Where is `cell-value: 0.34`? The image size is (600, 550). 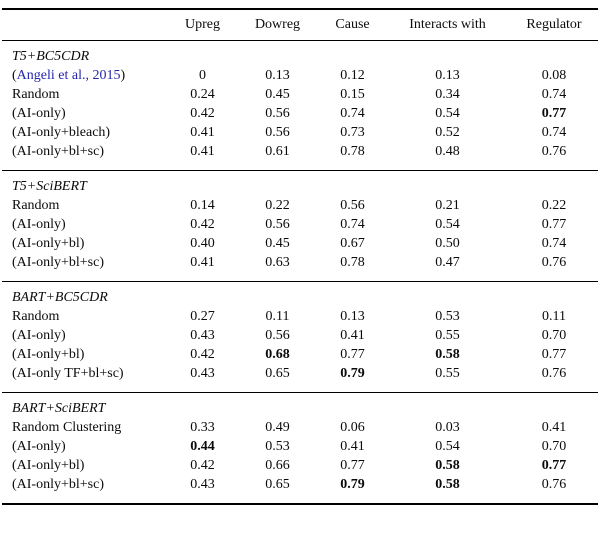 cell-value: 0.34 is located at coordinates (447, 94).